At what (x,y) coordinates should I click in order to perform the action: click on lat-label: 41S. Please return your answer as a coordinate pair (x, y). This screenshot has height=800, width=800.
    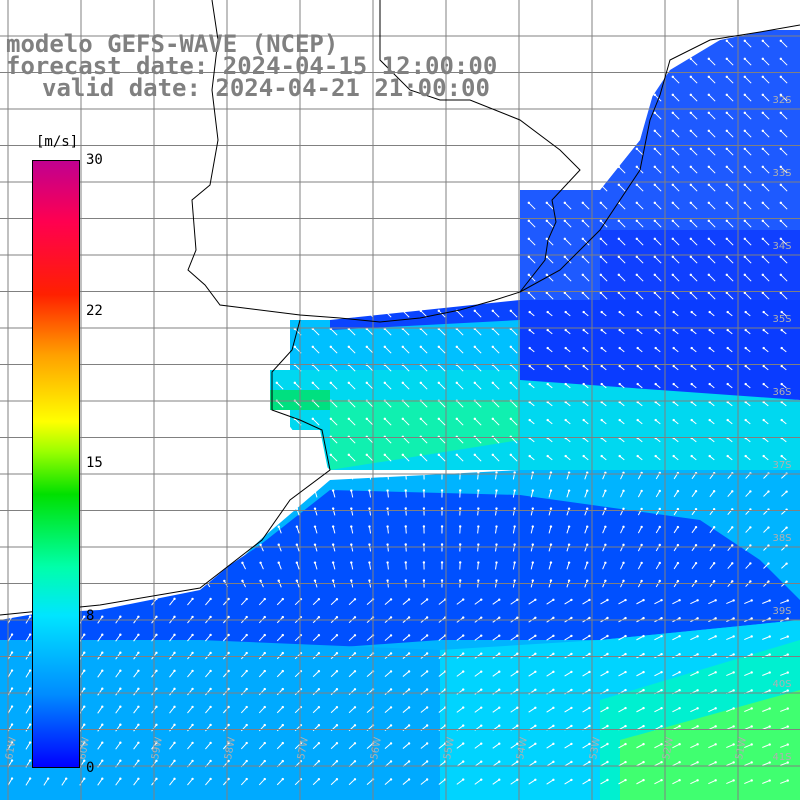
    Looking at the image, I should click on (781, 757).